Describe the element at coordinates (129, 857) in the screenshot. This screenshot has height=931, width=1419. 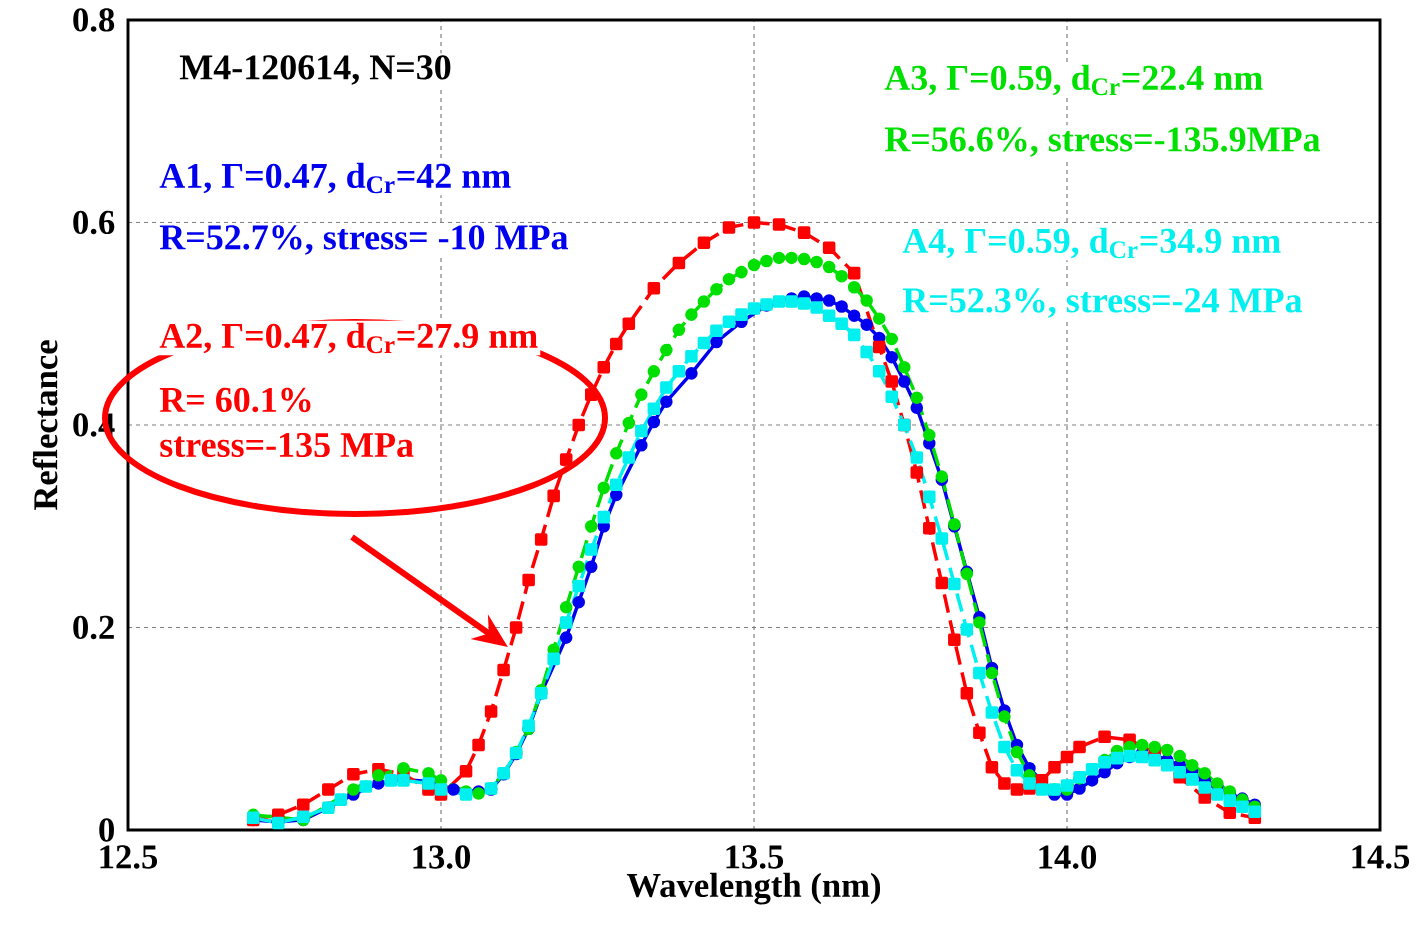
I see `x-tick-label: 12.5` at that location.